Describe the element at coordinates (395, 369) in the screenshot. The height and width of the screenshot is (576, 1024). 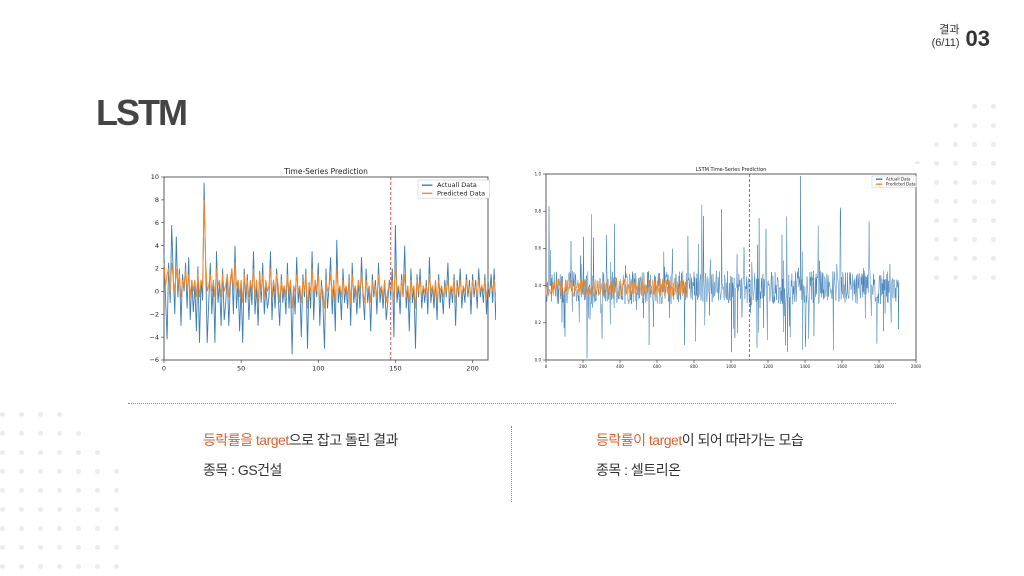
I see `x-tick-label: 150` at that location.